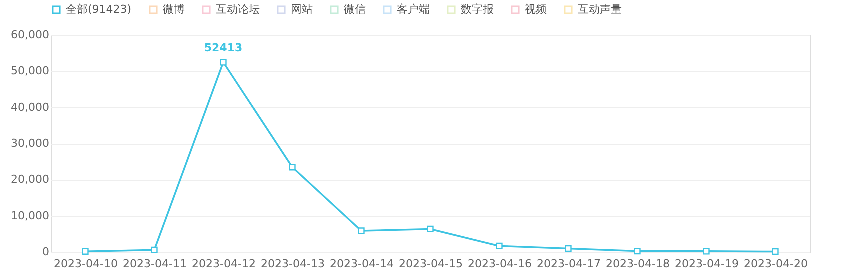 The width and height of the screenshot is (860, 277). What do you see at coordinates (30, 71) in the screenshot?
I see `y-tick-label: 50,000` at bounding box center [30, 71].